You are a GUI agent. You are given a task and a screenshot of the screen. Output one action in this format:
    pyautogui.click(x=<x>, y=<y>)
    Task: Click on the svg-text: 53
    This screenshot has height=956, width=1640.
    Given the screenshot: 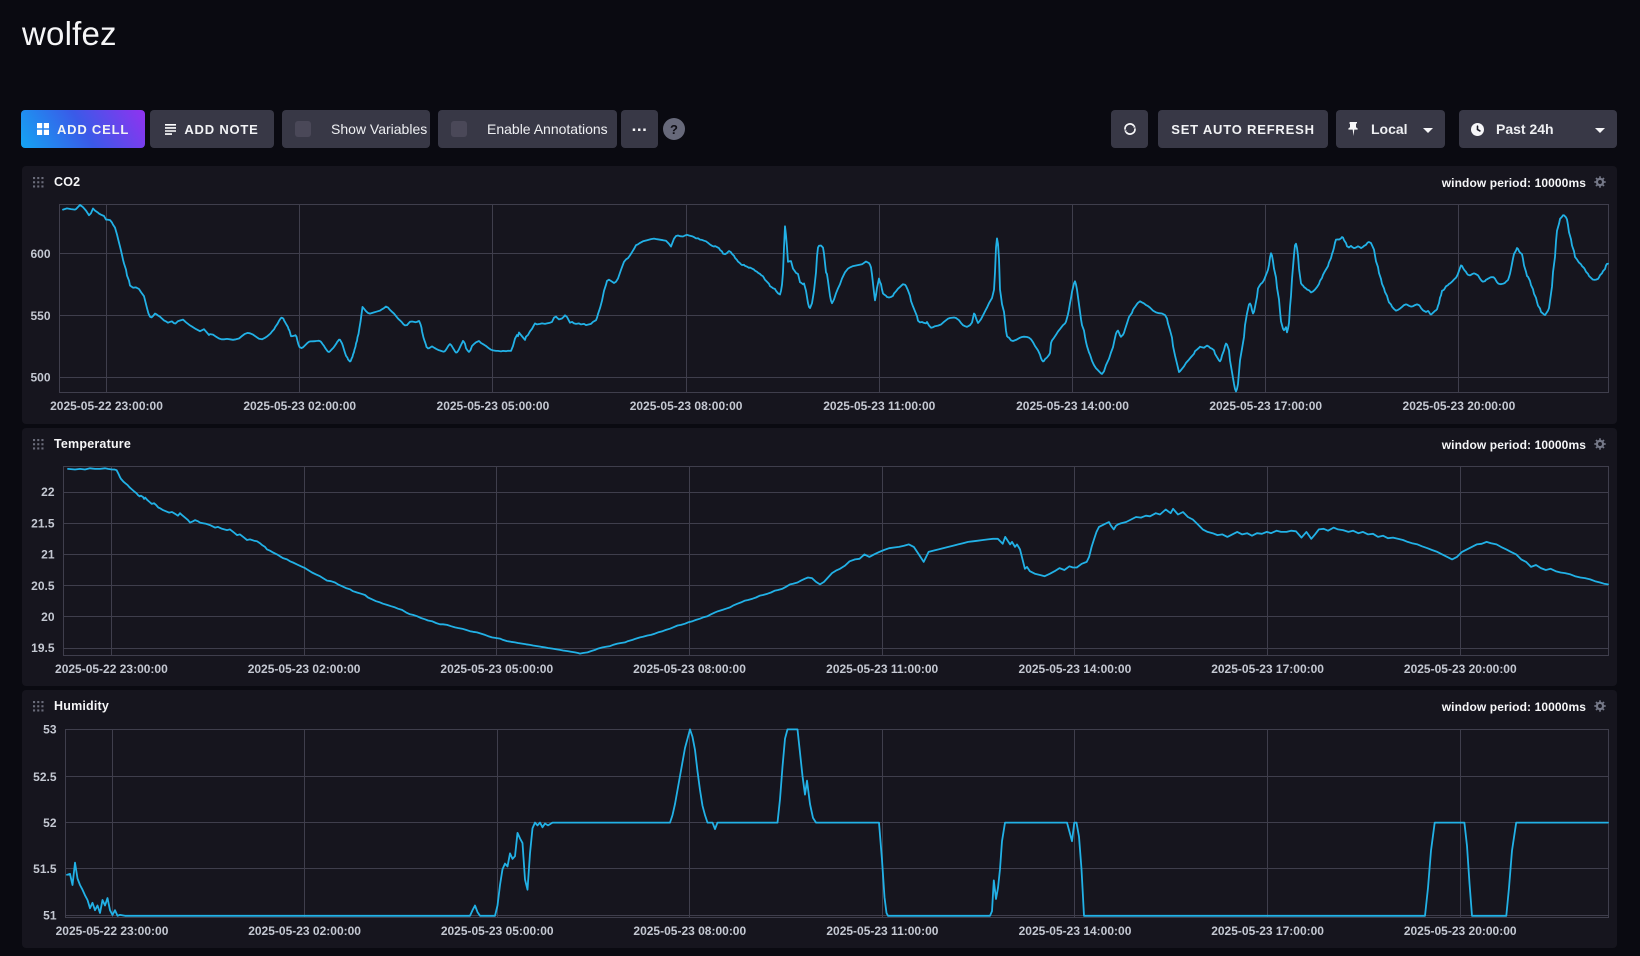 What is the action you would take?
    pyautogui.click(x=50, y=730)
    